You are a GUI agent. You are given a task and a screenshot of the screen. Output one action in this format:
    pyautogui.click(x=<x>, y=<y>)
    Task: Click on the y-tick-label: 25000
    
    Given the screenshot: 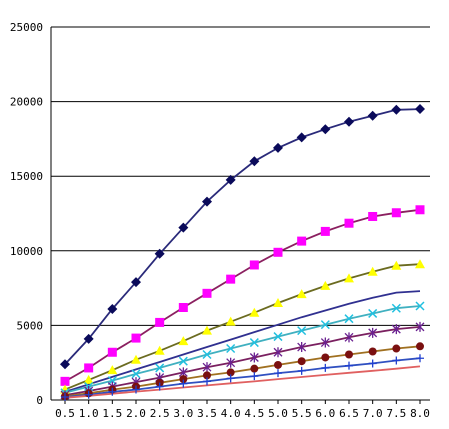 What is the action you would take?
    pyautogui.click(x=26, y=27)
    